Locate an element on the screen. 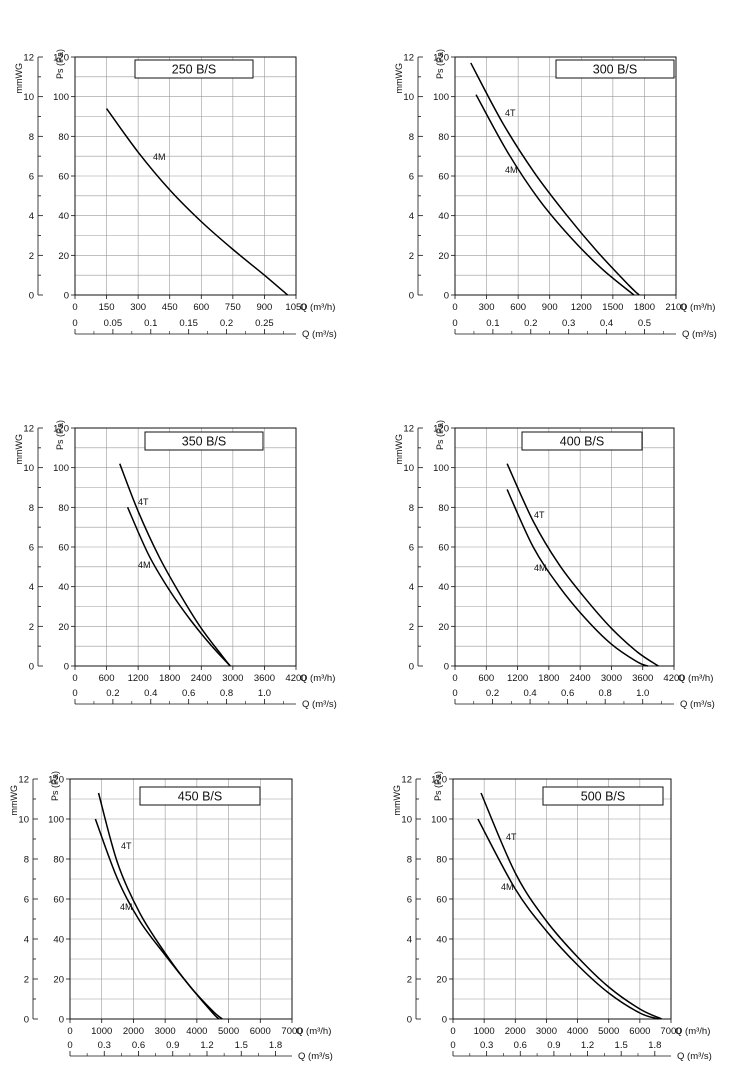 The height and width of the screenshot is (1074, 750). x-tick-label: 3000 is located at coordinates (232, 678).